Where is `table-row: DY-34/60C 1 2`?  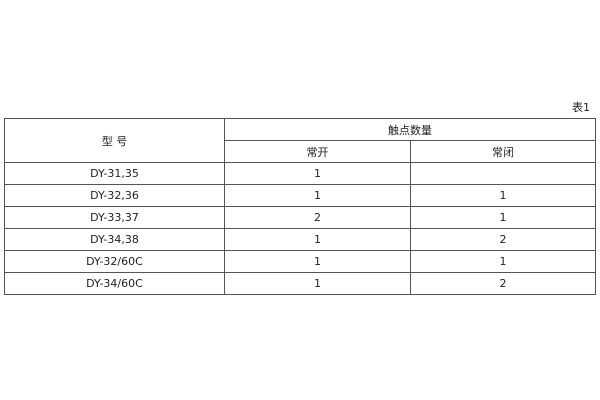 table-row: DY-34/60C 1 2 is located at coordinates (300, 283).